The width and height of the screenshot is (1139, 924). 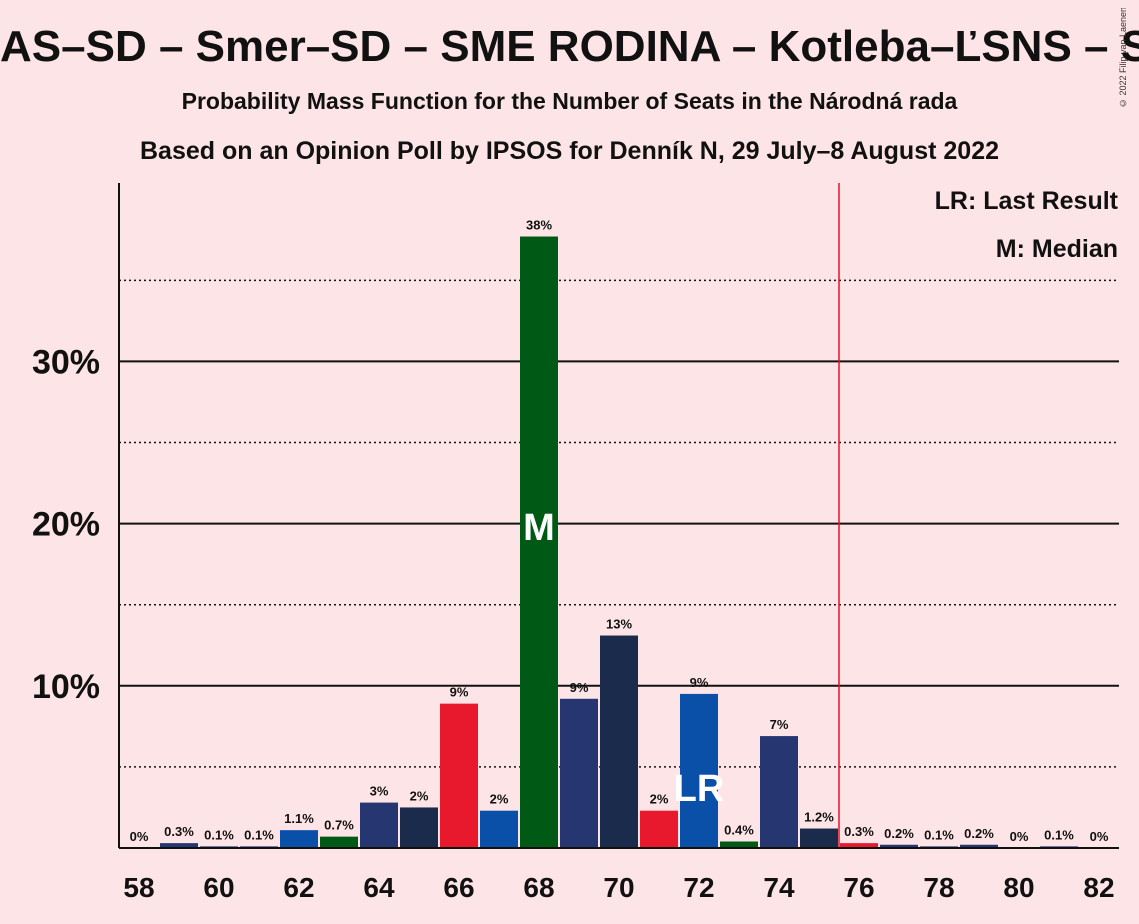 I want to click on x-tick-label: 72, so click(x=698, y=887).